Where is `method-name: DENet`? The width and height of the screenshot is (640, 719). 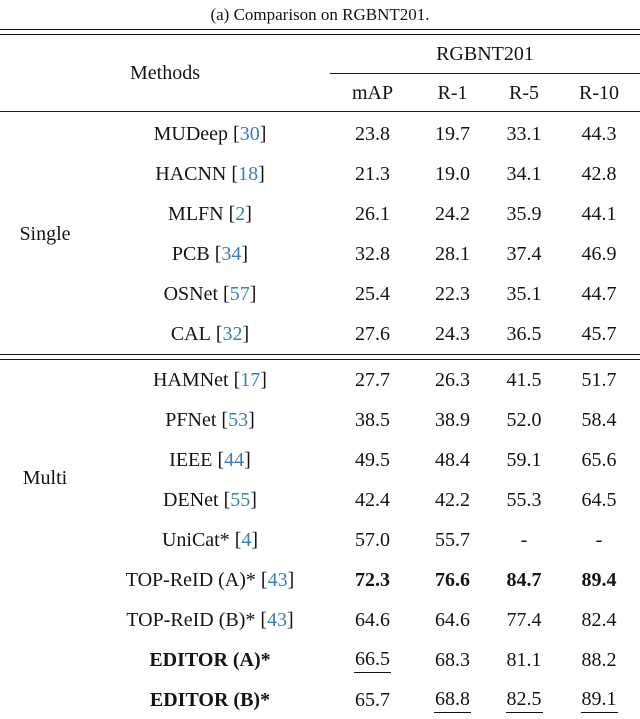
method-name: DENet is located at coordinates (191, 499).